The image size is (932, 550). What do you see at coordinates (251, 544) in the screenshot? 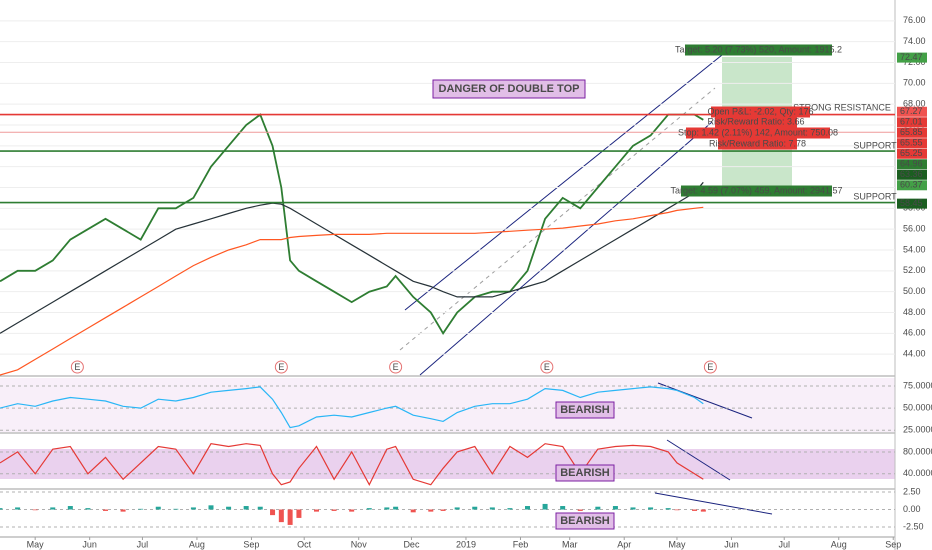
I see `x-tick-label: Sep` at bounding box center [251, 544].